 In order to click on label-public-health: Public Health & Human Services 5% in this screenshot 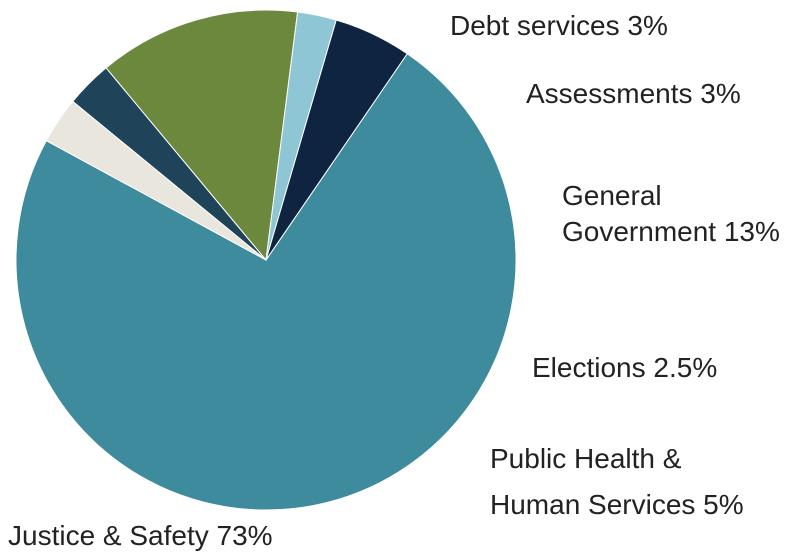, I will do `click(617, 481)`.